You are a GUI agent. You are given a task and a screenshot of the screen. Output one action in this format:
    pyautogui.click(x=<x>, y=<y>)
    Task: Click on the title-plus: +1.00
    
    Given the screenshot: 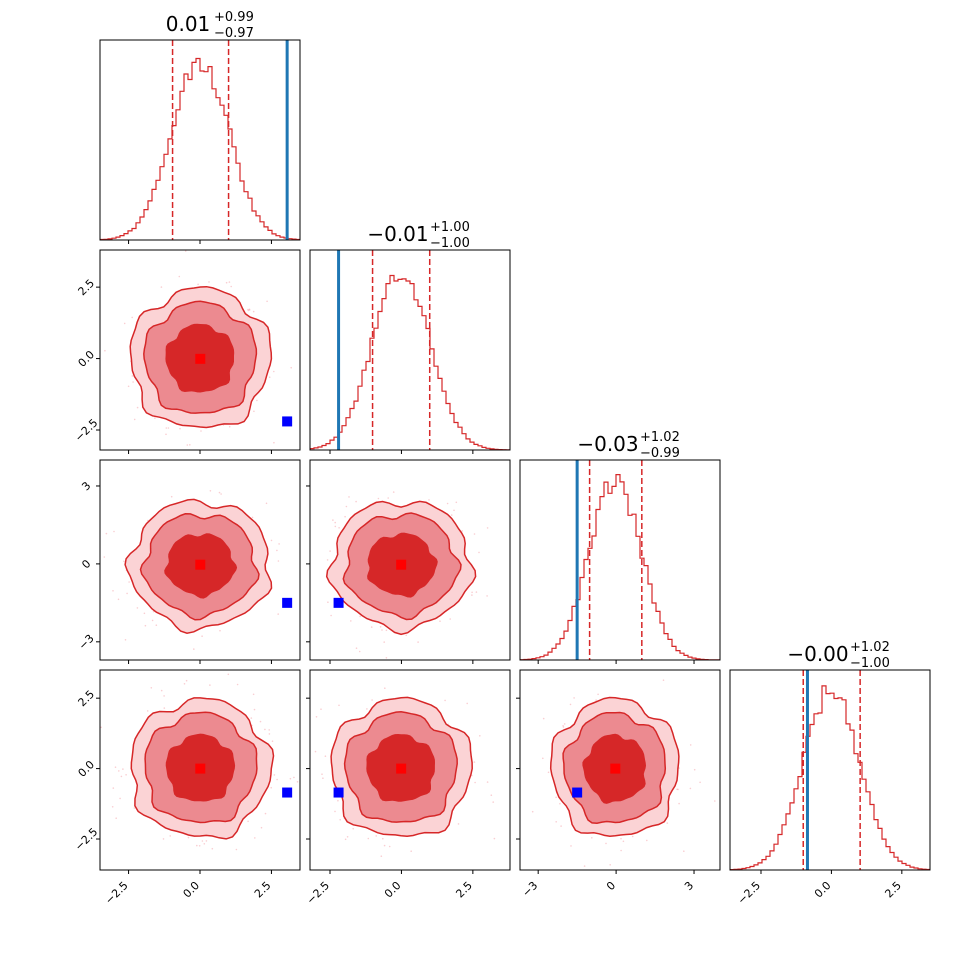 What is the action you would take?
    pyautogui.click(x=450, y=227)
    